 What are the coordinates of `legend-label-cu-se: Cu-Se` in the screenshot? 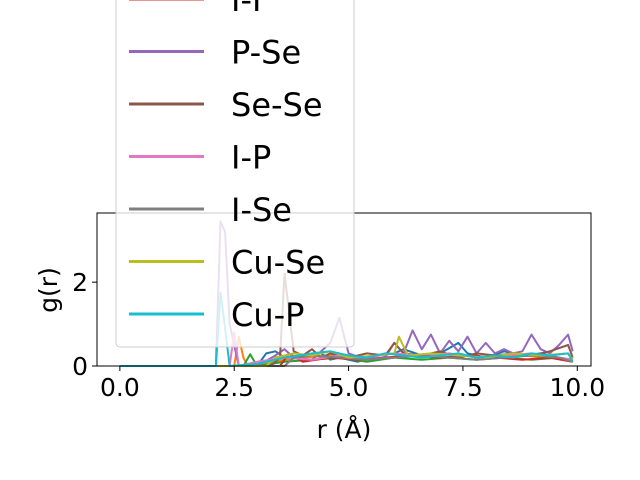 It's located at (278, 263).